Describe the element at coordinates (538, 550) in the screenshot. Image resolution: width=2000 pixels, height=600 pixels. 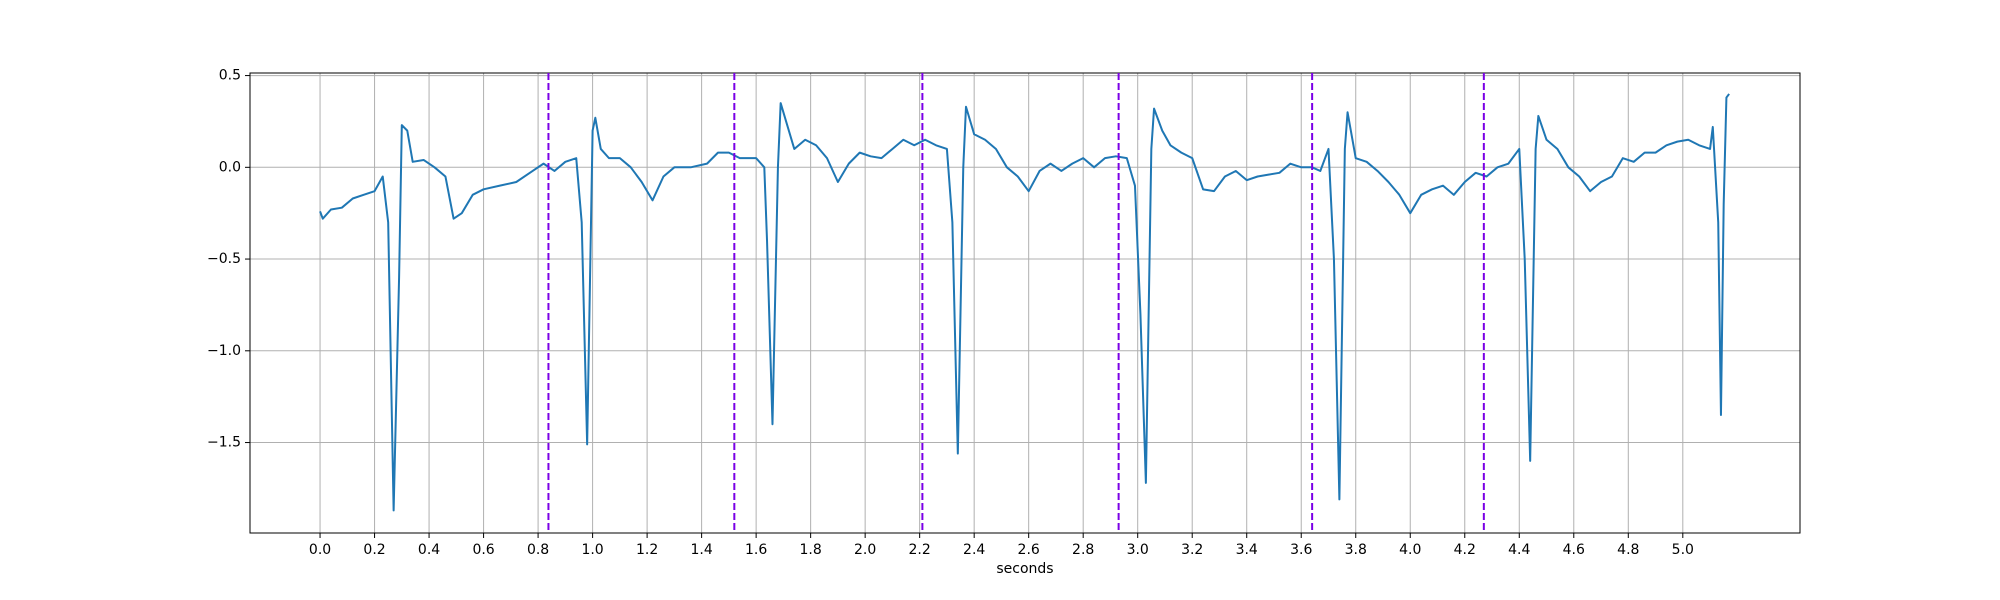
I see `x-tick-label: 0.8` at that location.